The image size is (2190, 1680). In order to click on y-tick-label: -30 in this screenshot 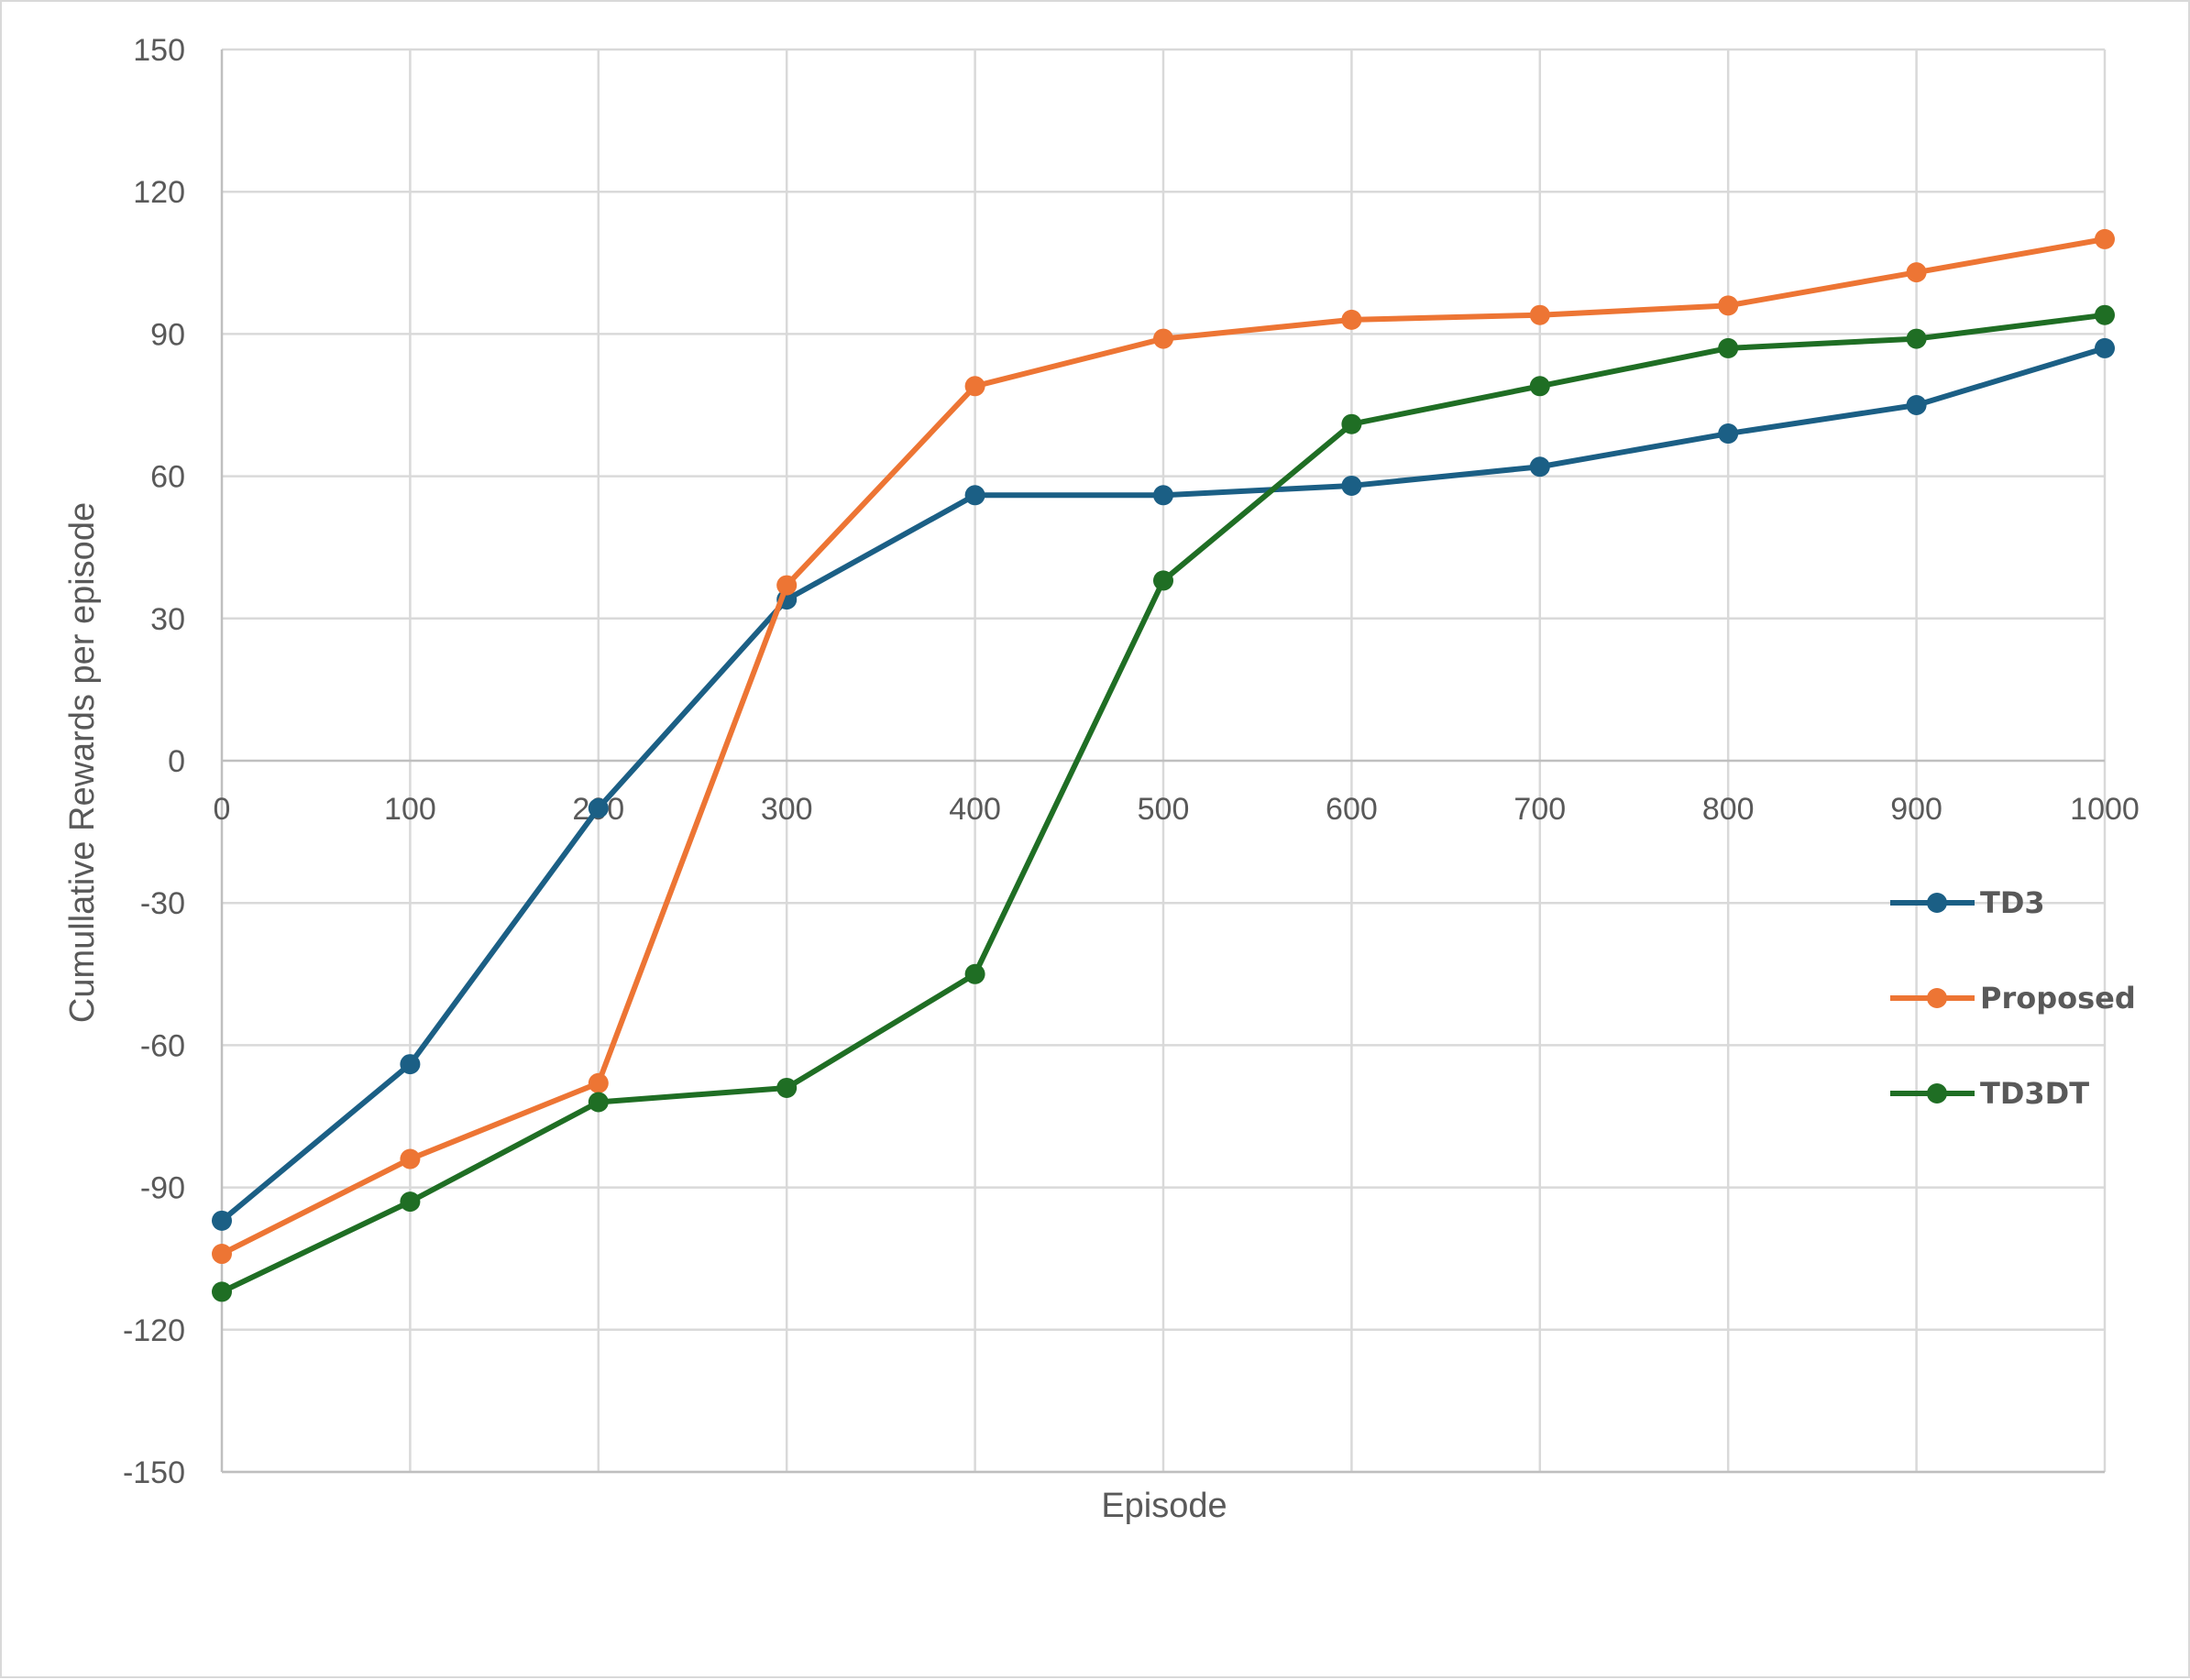, I will do `click(162, 903)`.